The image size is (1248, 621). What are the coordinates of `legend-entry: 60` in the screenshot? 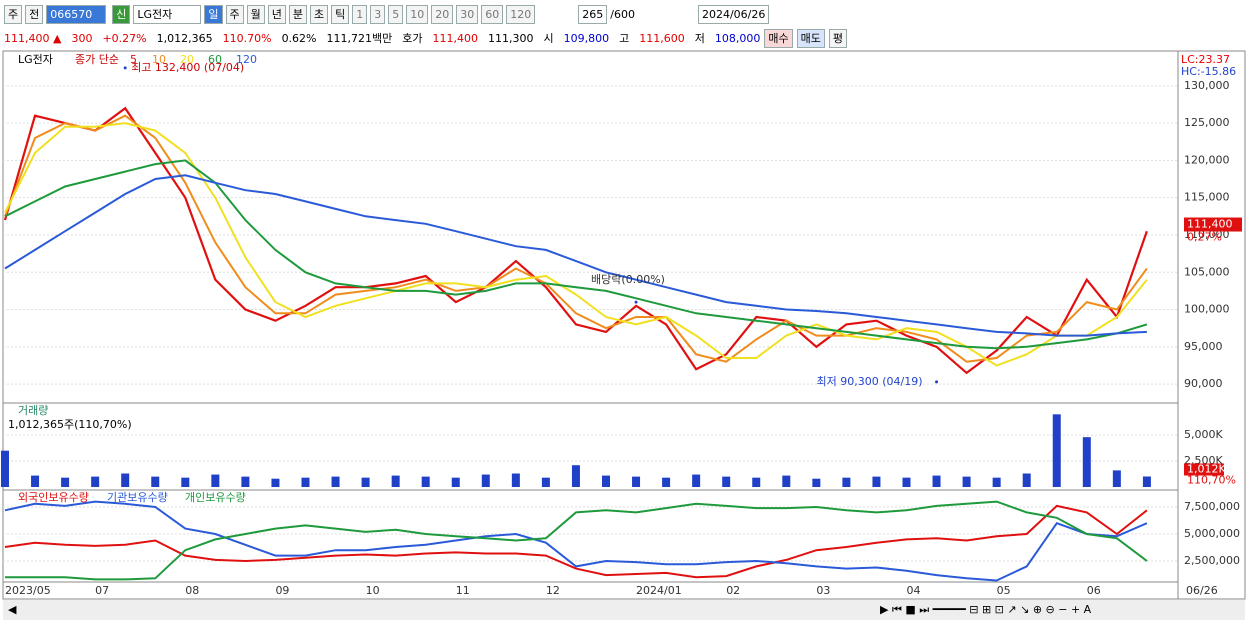 It's located at (215, 59).